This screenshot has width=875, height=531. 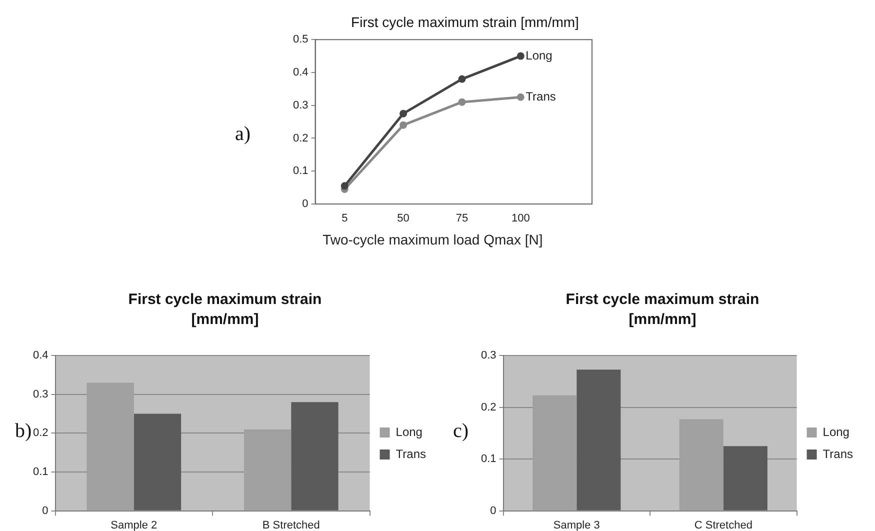 What do you see at coordinates (345, 218) in the screenshot?
I see `x-tick-label: 5` at bounding box center [345, 218].